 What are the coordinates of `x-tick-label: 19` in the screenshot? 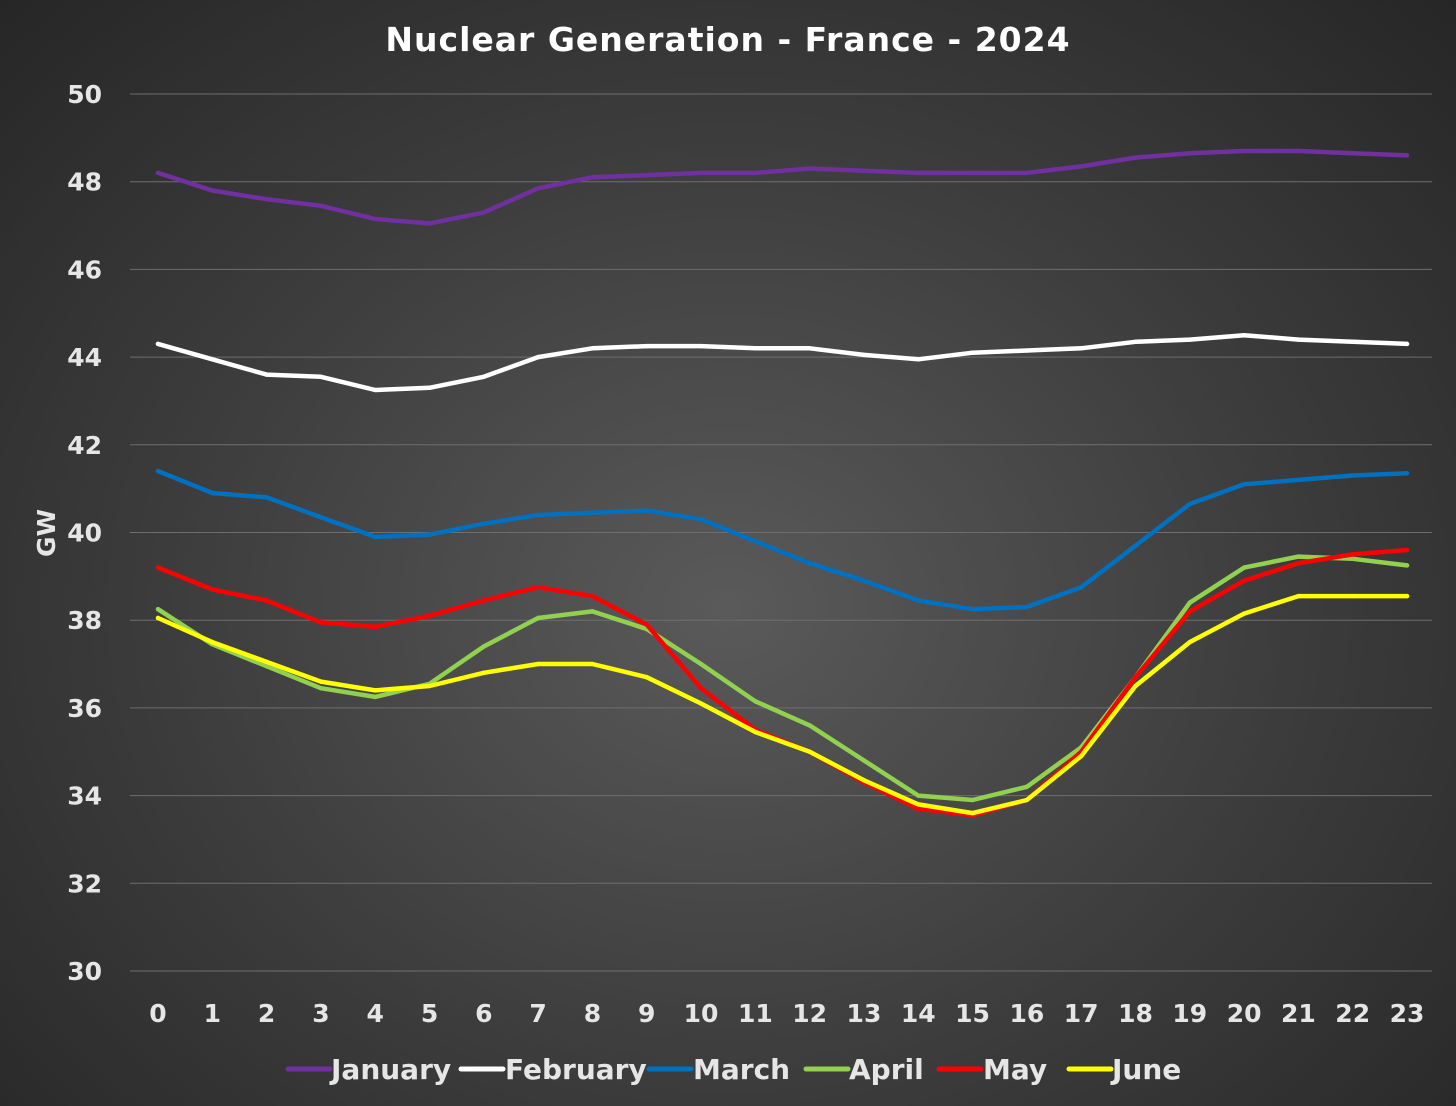 It's located at (1189, 1013).